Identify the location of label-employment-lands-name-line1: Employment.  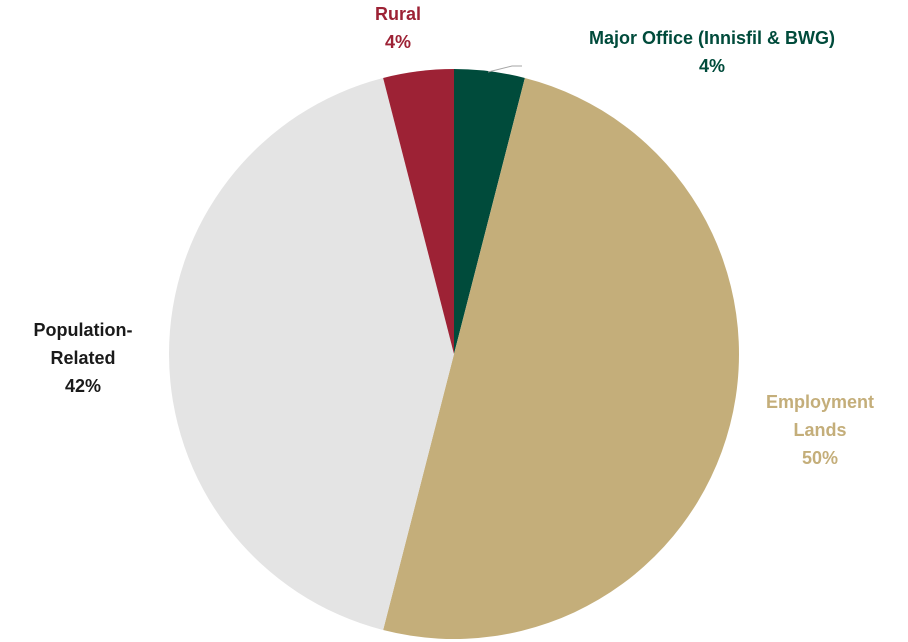
(820, 402).